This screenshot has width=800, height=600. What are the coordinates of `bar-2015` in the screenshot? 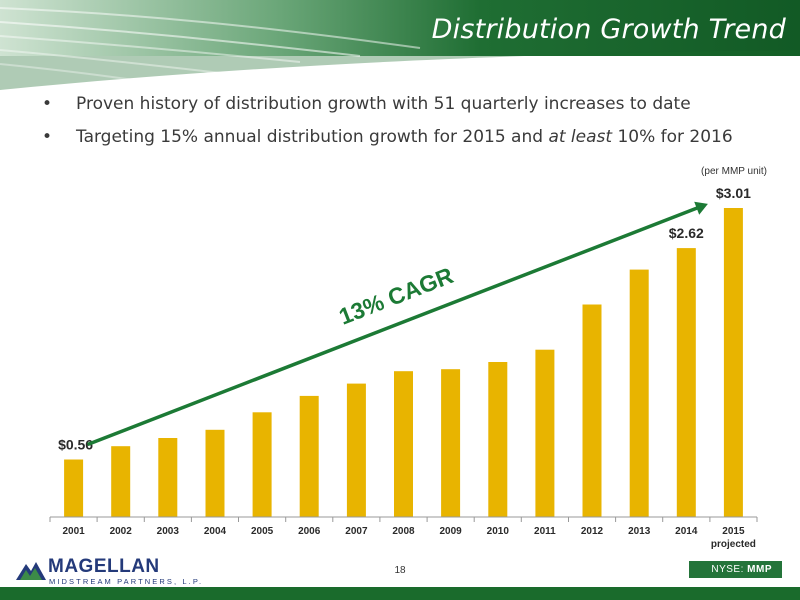 It's located at (733, 362).